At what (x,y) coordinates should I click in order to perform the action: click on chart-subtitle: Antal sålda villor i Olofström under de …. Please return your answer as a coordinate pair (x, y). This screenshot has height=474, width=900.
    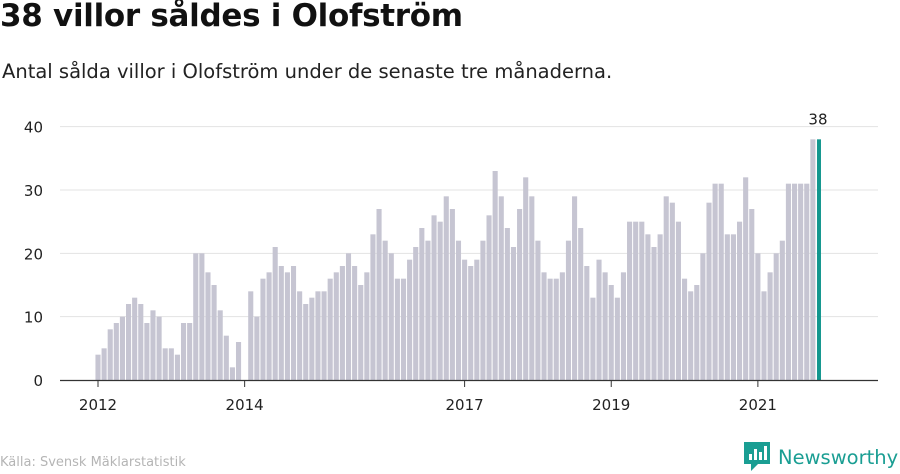
    Looking at the image, I should click on (307, 71).